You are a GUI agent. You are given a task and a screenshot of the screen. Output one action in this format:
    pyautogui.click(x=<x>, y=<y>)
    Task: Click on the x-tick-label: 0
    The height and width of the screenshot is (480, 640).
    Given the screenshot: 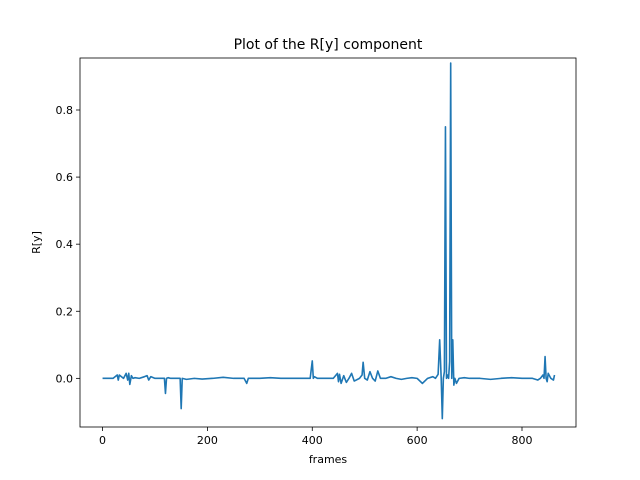 What is the action you would take?
    pyautogui.click(x=102, y=440)
    